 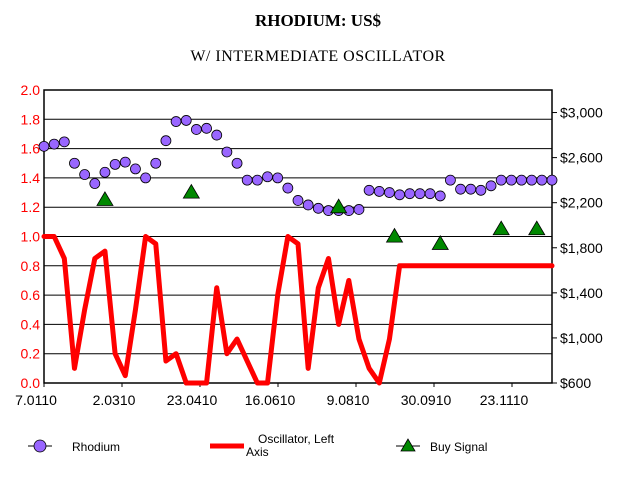 I want to click on legend-rhodium-label: Rhodium, so click(x=96, y=447).